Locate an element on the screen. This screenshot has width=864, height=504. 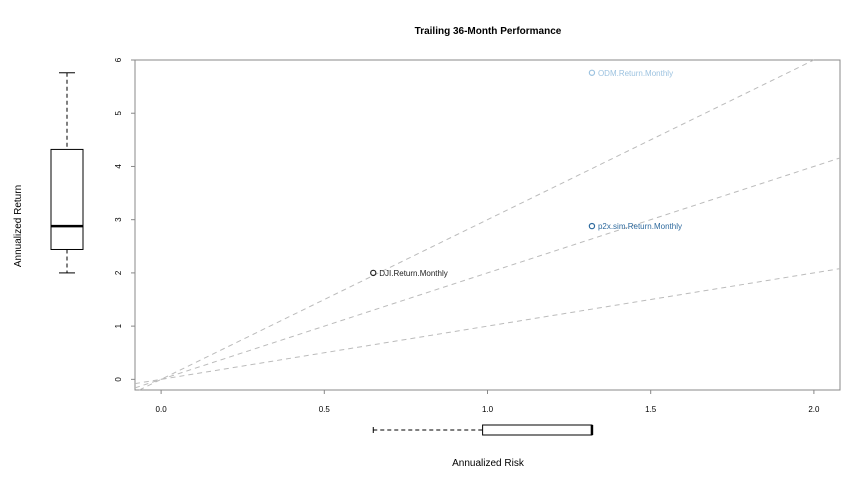
risk-boxplot is located at coordinates (483, 430).